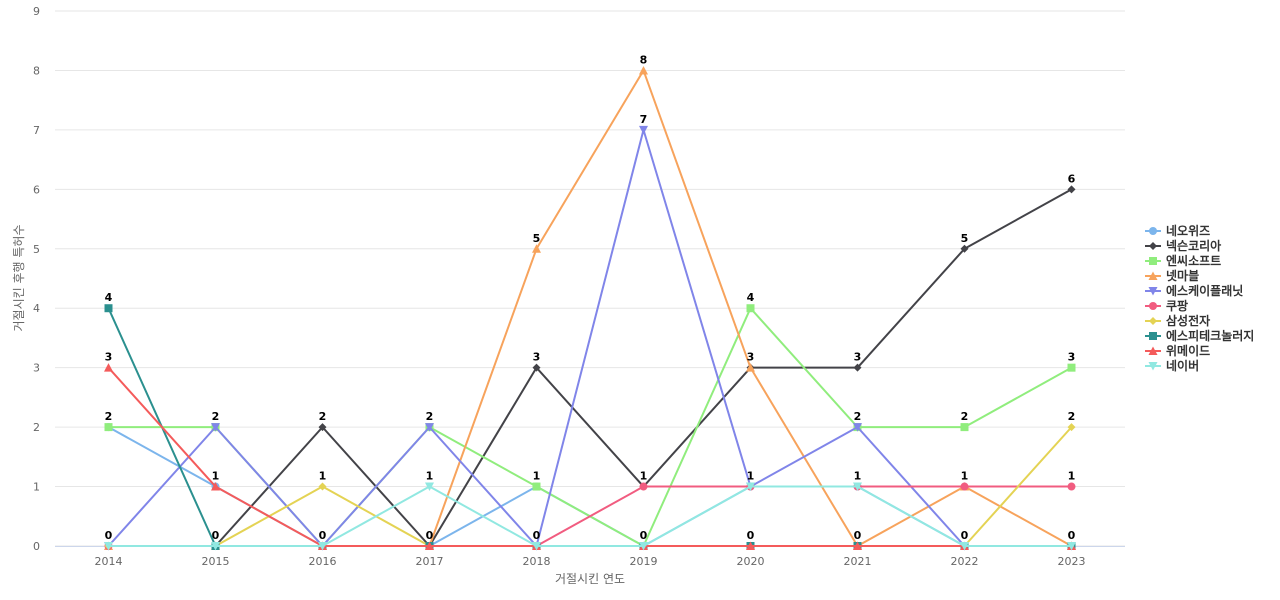 This screenshot has width=1280, height=600. What do you see at coordinates (109, 297) in the screenshot?
I see `data-label: 4` at bounding box center [109, 297].